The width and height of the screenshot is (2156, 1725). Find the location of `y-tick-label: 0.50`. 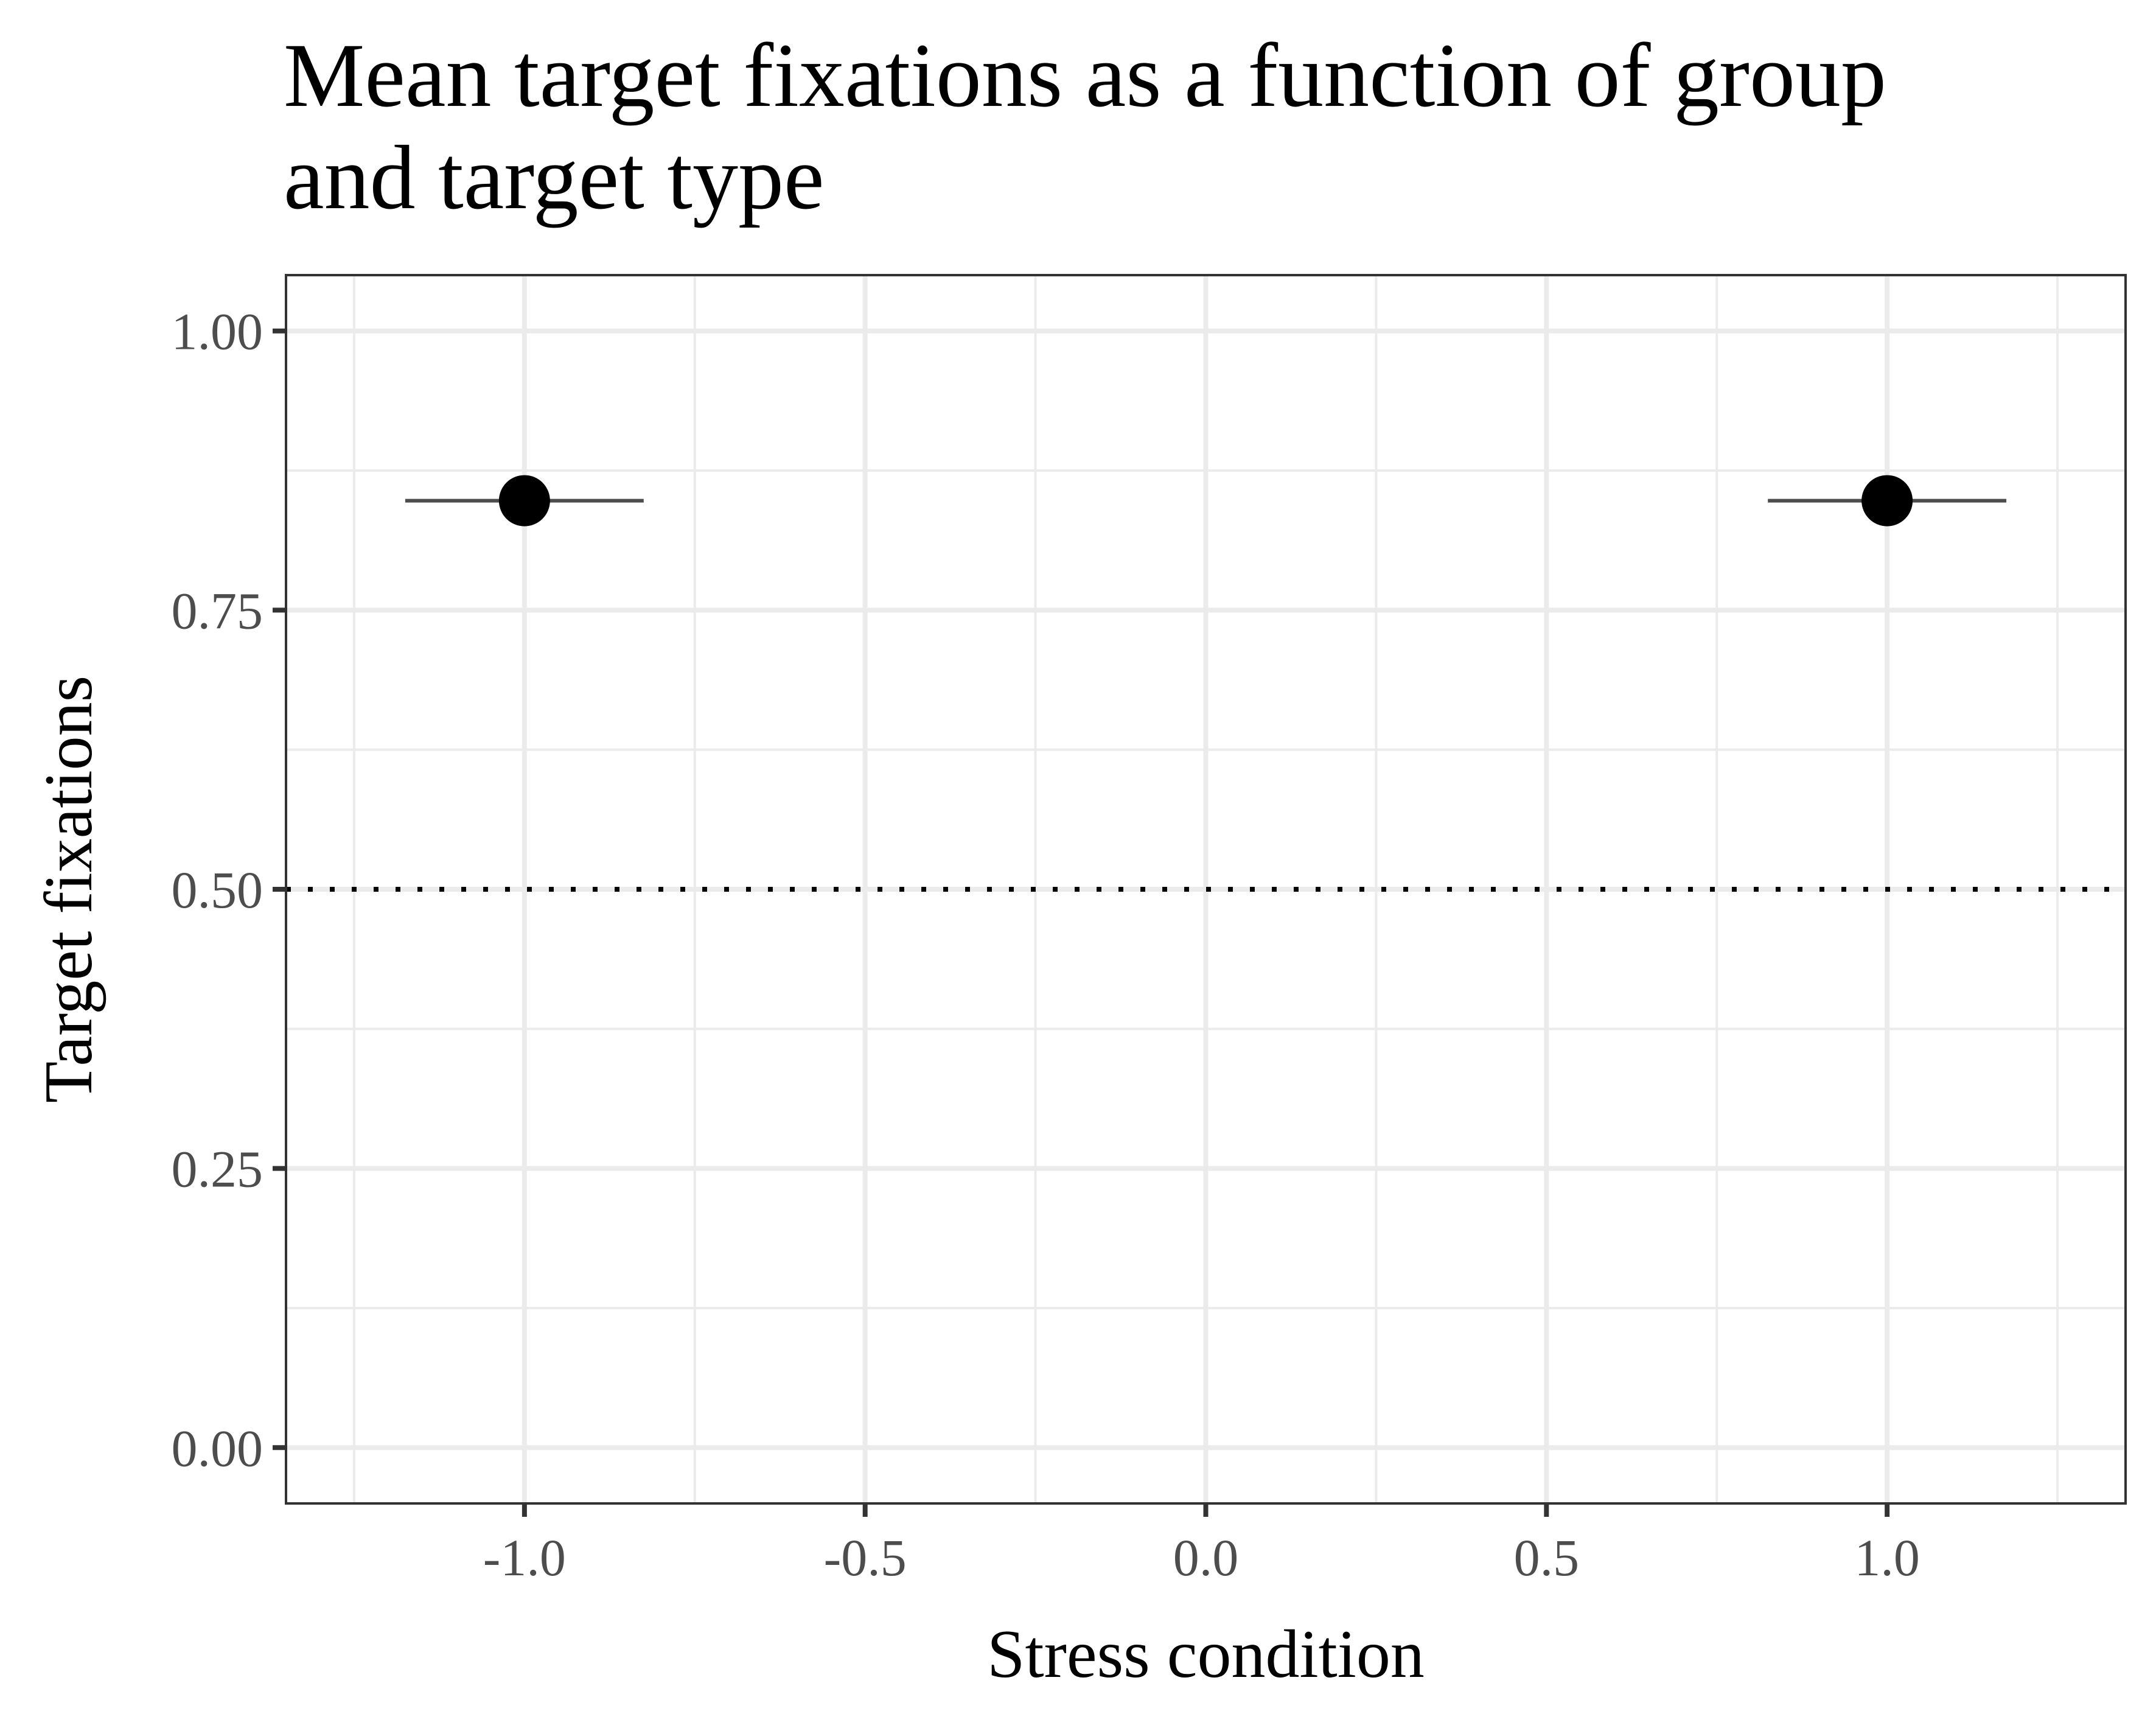

y-tick-label: 0.50 is located at coordinates (217, 890).